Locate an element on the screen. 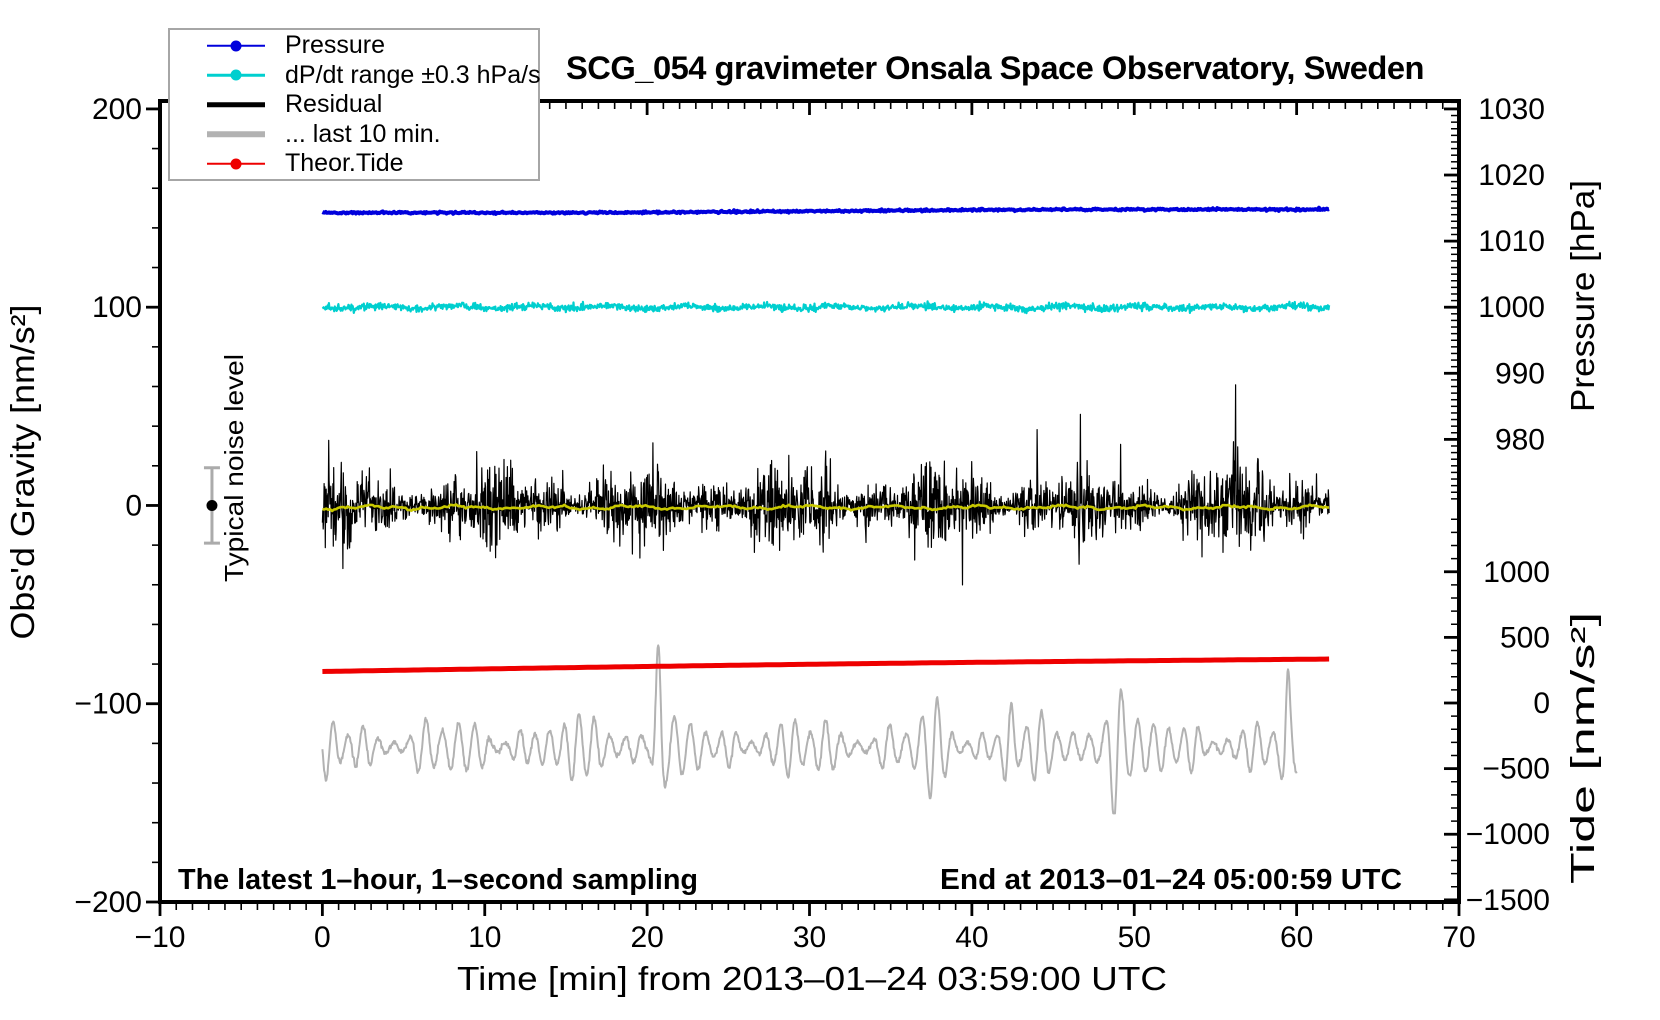 This screenshot has height=1020, width=1660. tick-label: 100 is located at coordinates (117, 307).